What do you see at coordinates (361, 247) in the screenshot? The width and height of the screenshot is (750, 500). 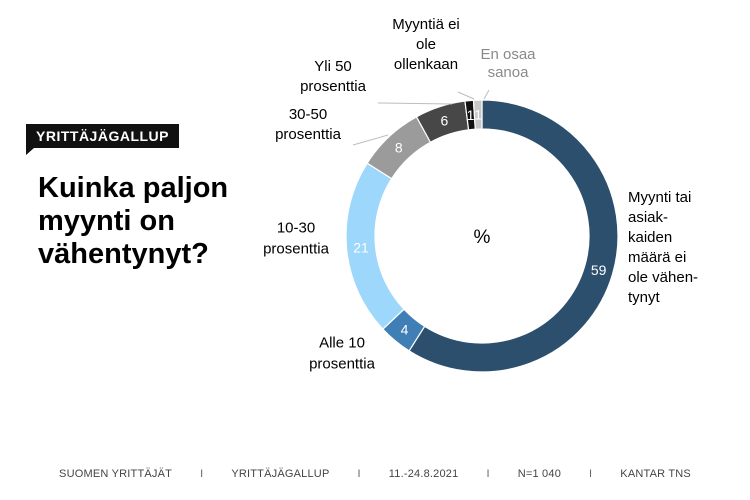 I see `slice-value-label: 21` at bounding box center [361, 247].